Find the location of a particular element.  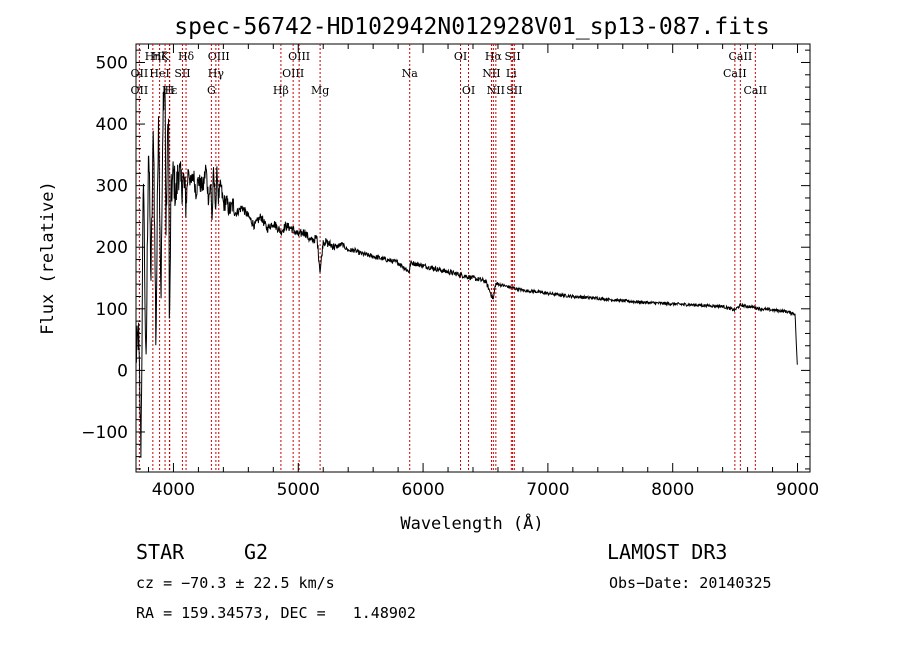

line-label-28: CaII is located at coordinates (755, 90).